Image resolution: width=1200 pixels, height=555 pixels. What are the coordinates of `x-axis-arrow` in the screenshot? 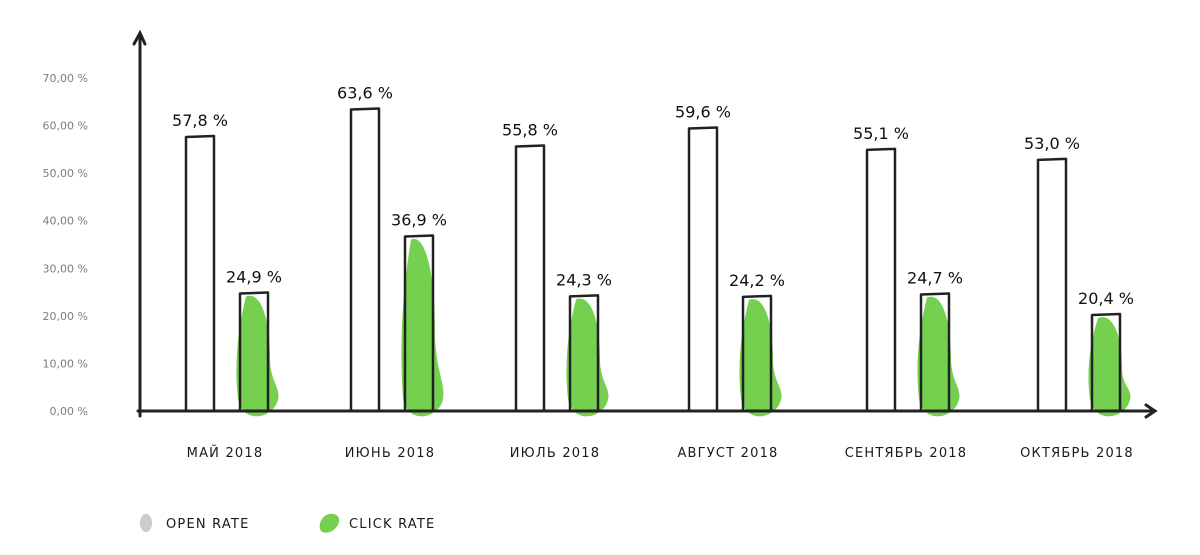 It's located at (1151, 411).